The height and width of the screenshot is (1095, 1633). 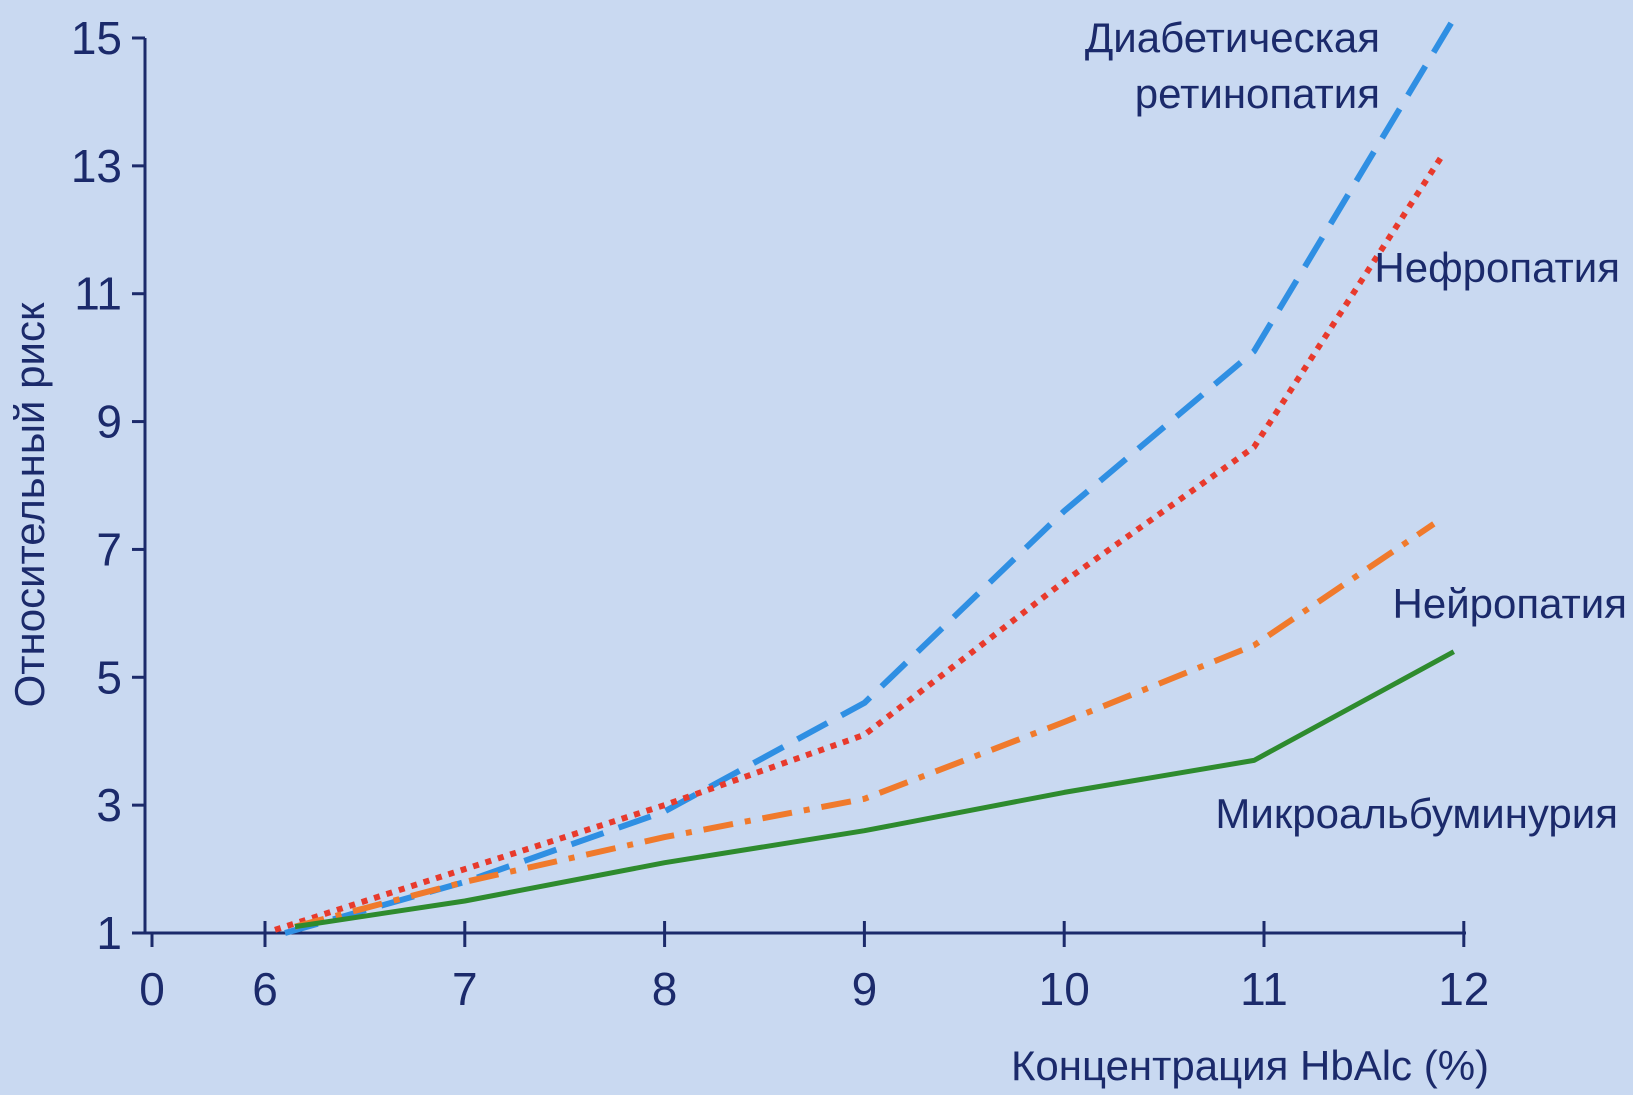 What do you see at coordinates (1463, 989) in the screenshot?
I see `x-tick-label: 12` at bounding box center [1463, 989].